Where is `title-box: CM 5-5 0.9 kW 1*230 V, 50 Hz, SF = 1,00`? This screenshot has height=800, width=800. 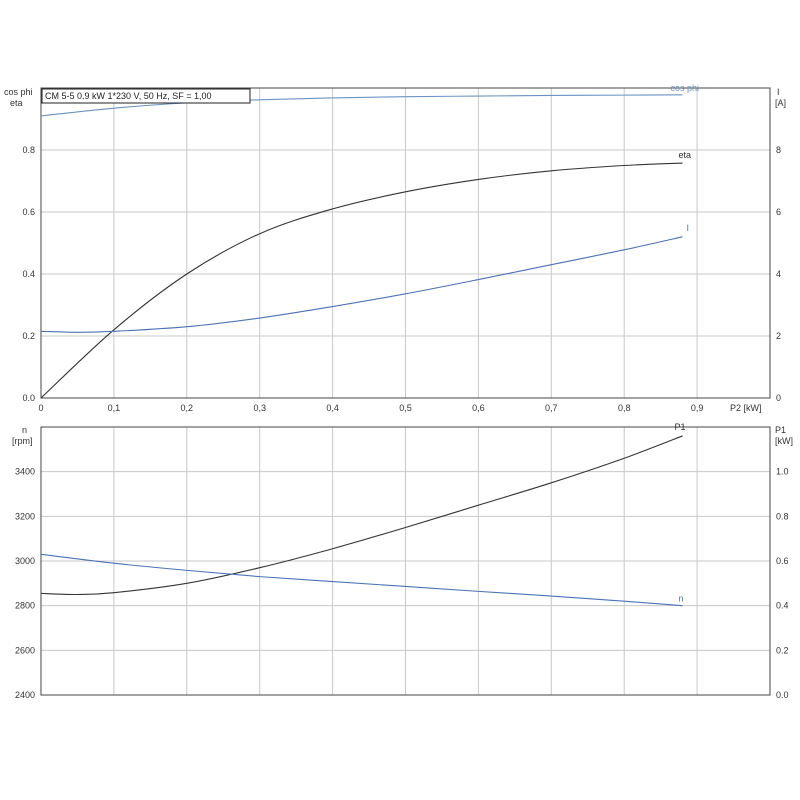
title-box: CM 5-5 0.9 kW 1*230 V, 50 Hz, SF = 1,00 is located at coordinates (146, 96).